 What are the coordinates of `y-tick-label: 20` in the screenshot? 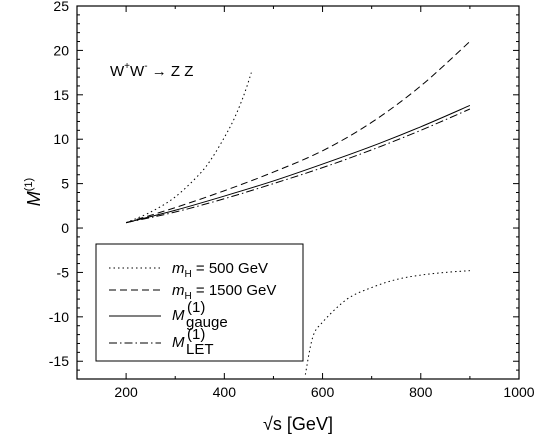 It's located at (61, 50).